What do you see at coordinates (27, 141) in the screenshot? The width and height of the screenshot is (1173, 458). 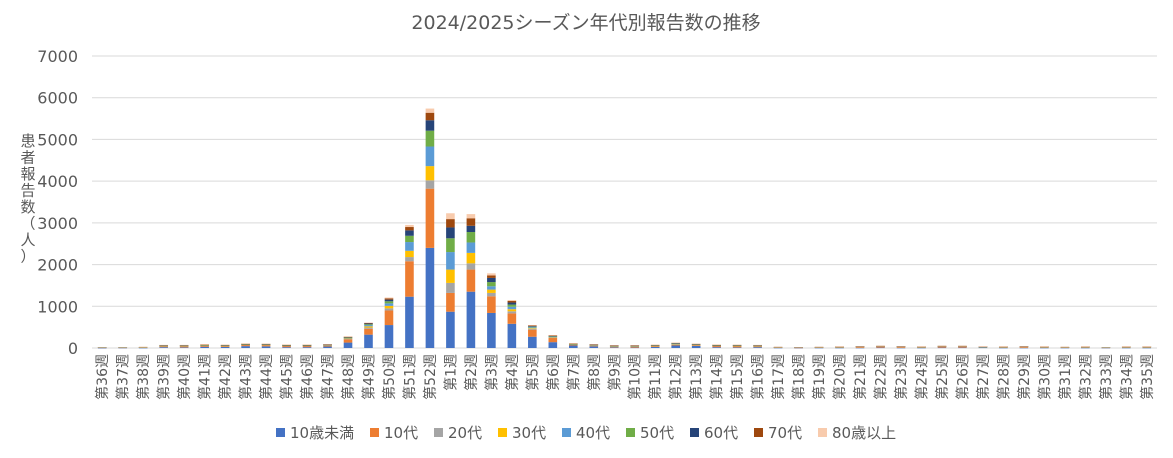 I see `y-axis-label-char: 患` at bounding box center [27, 141].